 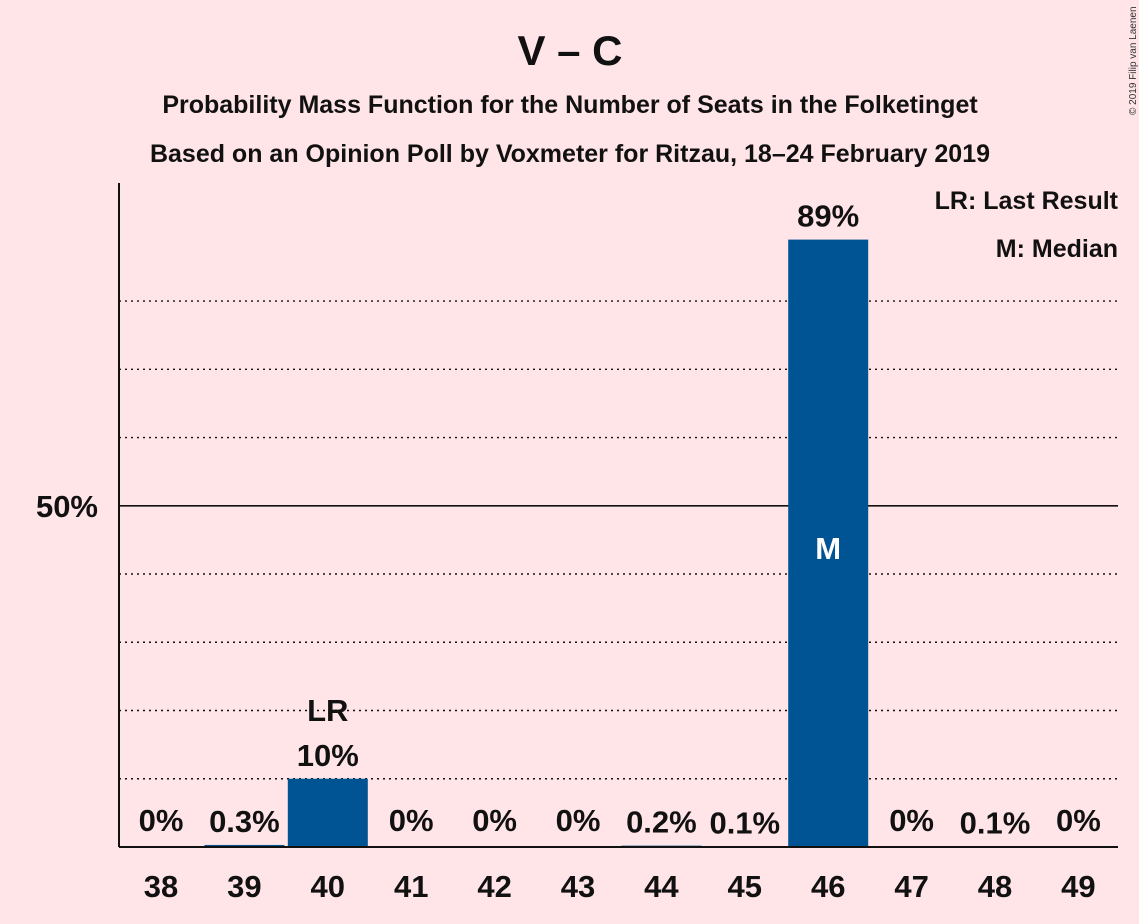 I want to click on x-tick-41: 41, so click(x=411, y=886).